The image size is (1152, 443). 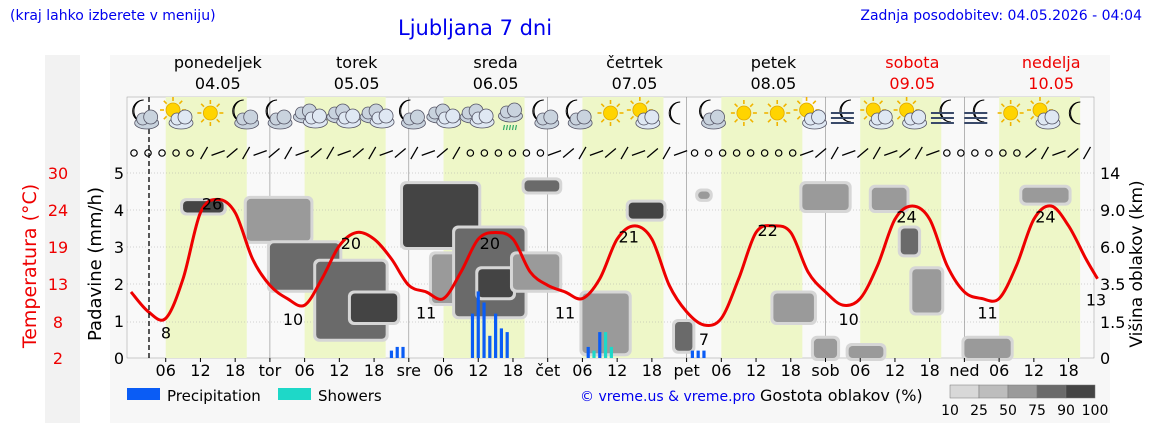 What do you see at coordinates (667, 397) in the screenshot?
I see `credit-link: © vreme.us & vreme.pro` at bounding box center [667, 397].